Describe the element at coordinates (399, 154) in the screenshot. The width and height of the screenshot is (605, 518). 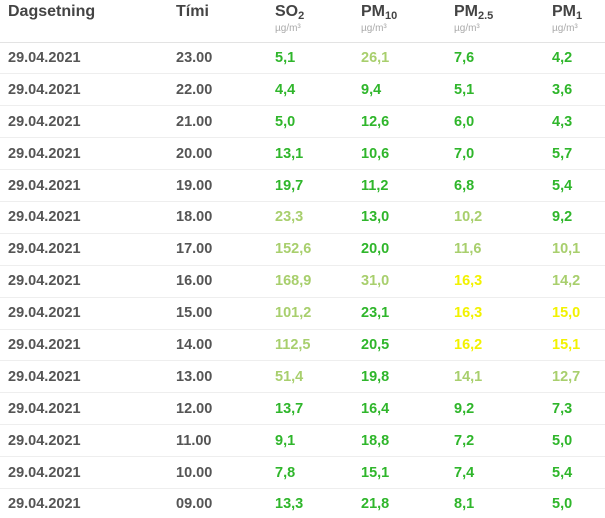
I see `cell-pm10: 10,6` at that location.